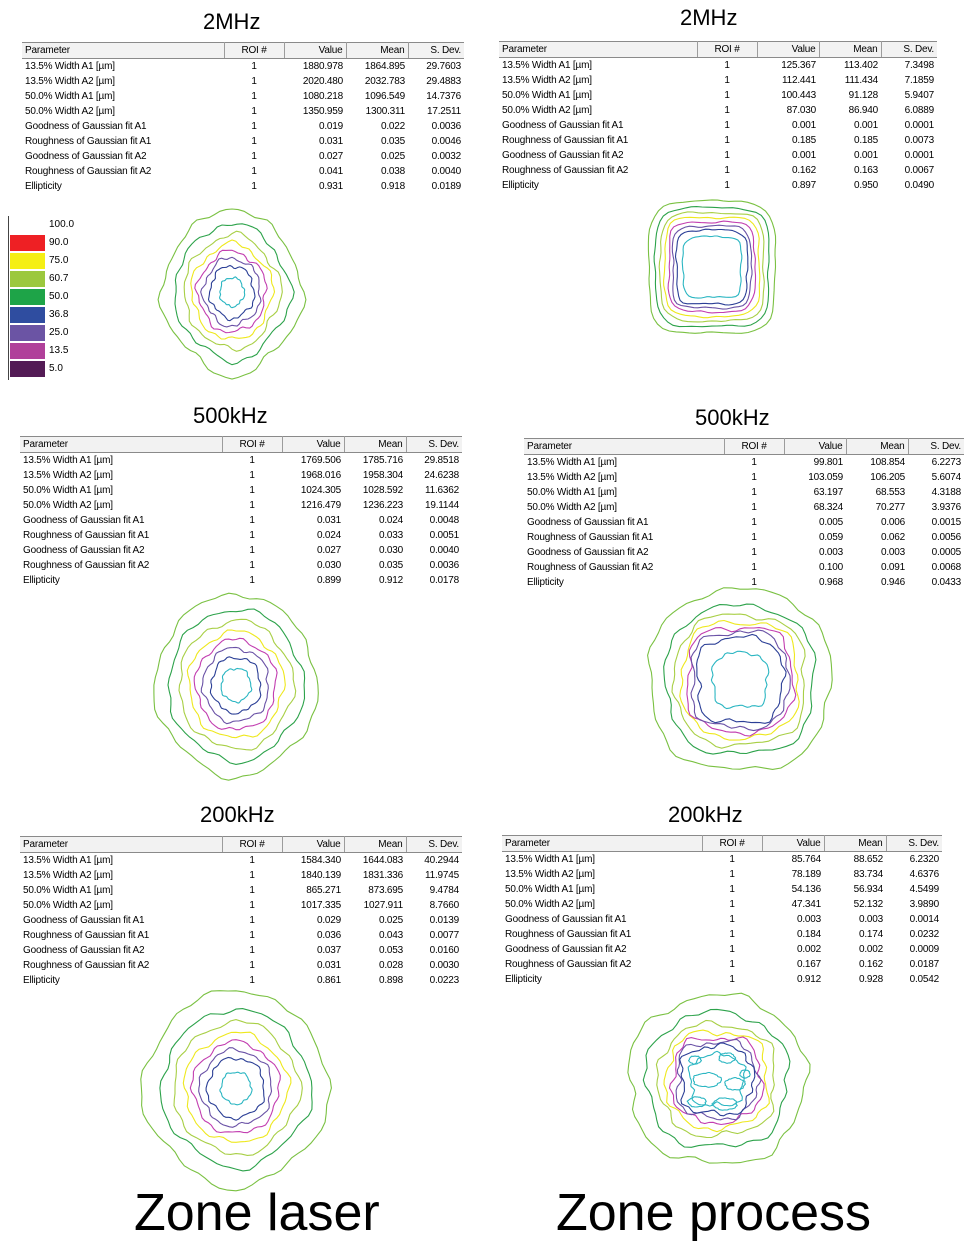 The image size is (965, 1249). I want to click on legend-label: 5.0, so click(56, 368).